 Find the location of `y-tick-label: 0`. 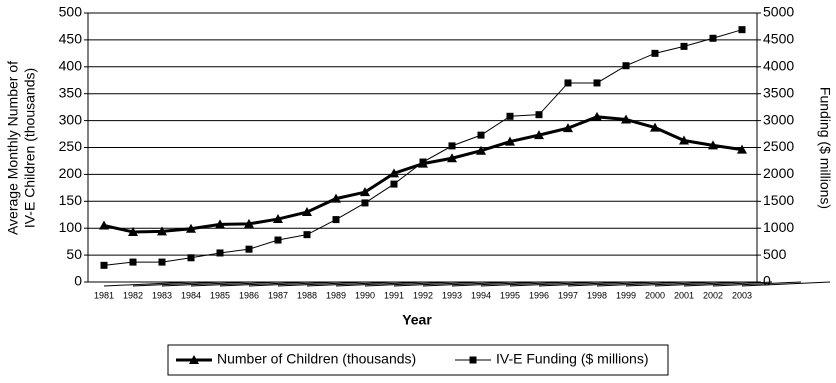

y-tick-label: 0 is located at coordinates (78, 281).